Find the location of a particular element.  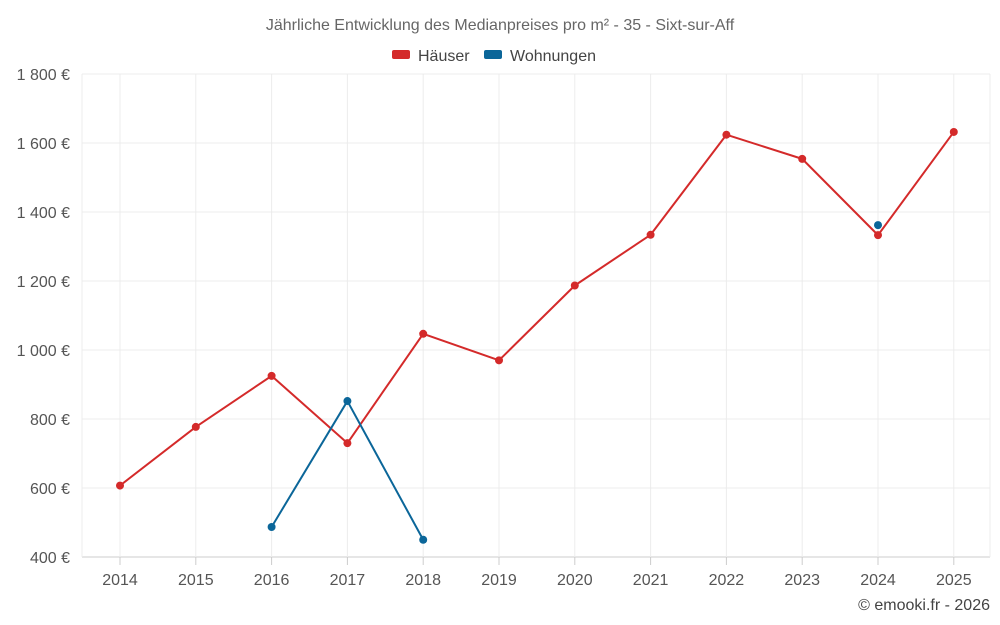

y-tick-label: 400 € is located at coordinates (50, 558).